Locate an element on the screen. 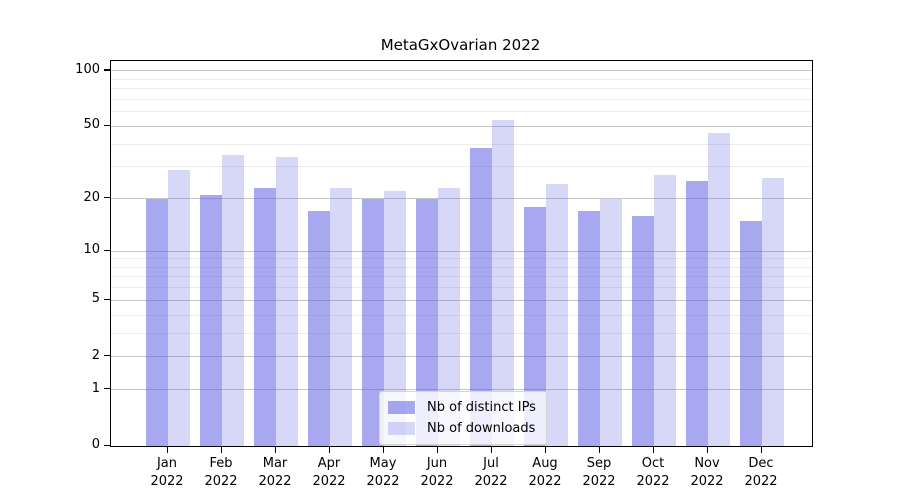  chart-title: MetaGxOvarian 2022 is located at coordinates (460, 45).